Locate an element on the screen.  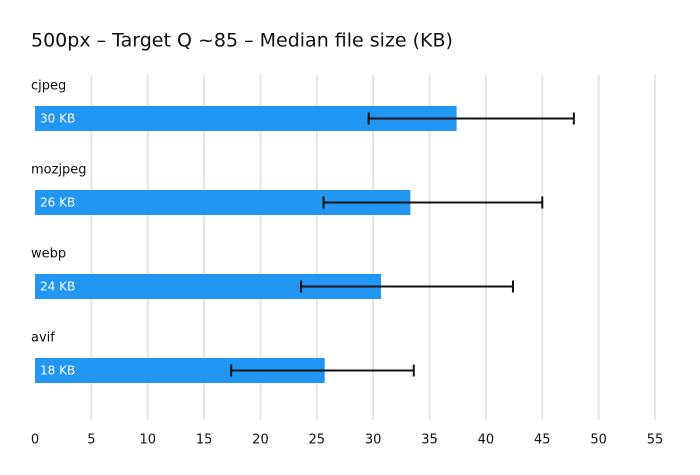
category-label: cjpeg is located at coordinates (48, 86).